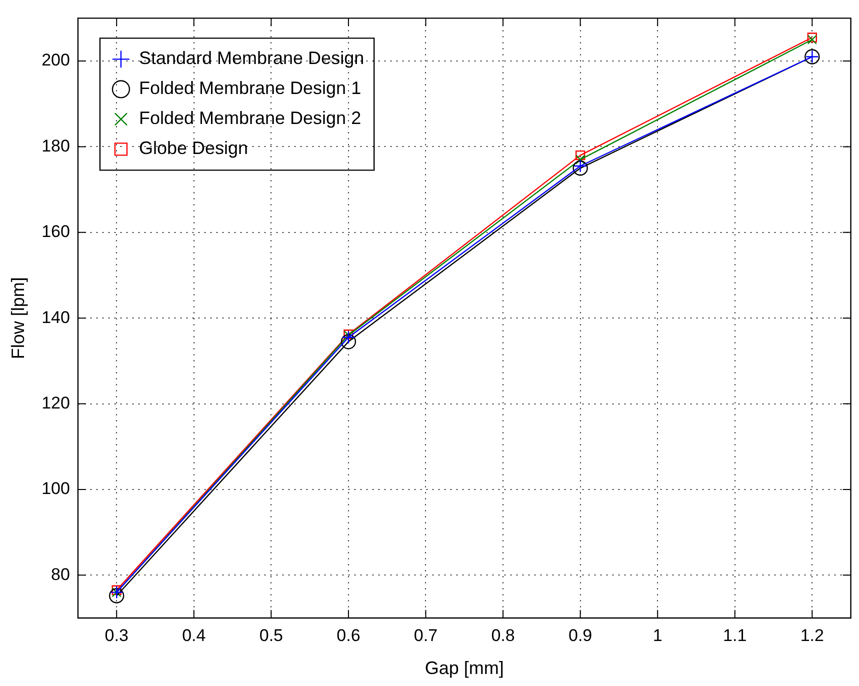 The height and width of the screenshot is (686, 859). What do you see at coordinates (56, 402) in the screenshot?
I see `y-tick-label: 120` at bounding box center [56, 402].